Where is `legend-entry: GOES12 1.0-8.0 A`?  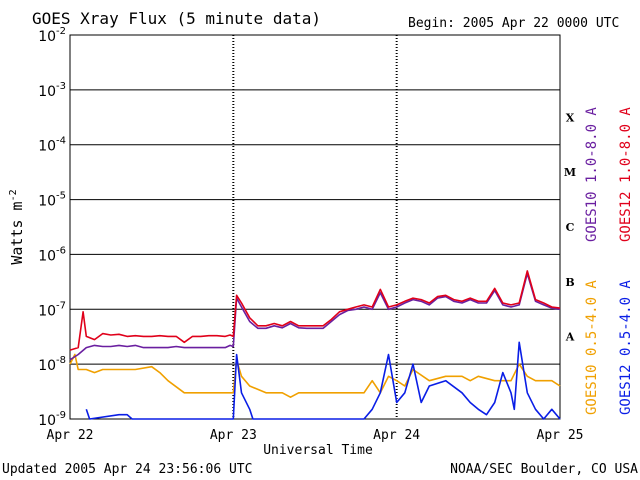
legend-entry: GOES12 1.0-8.0 A is located at coordinates (626, 174).